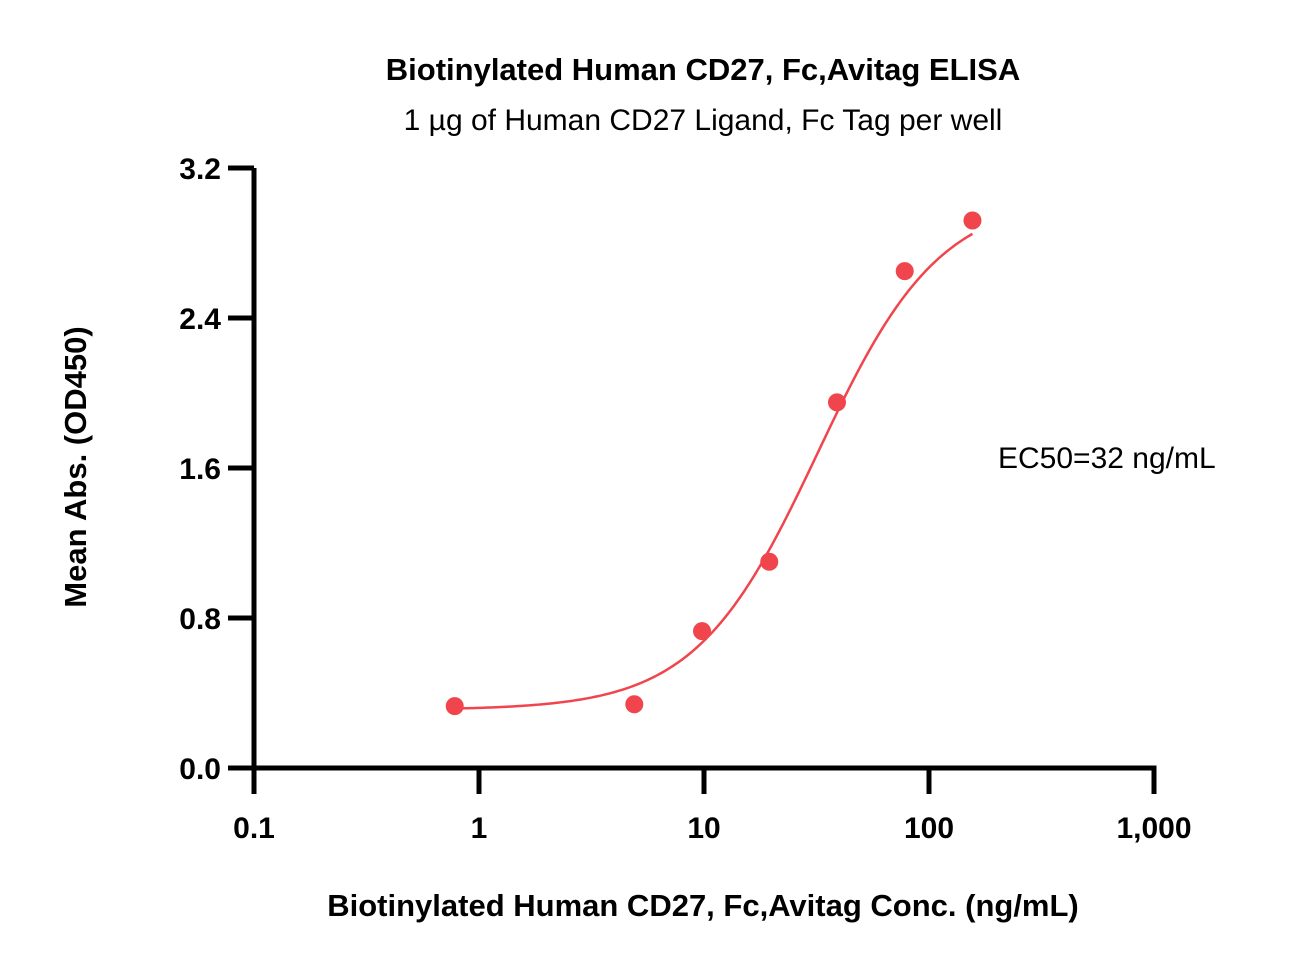 This screenshot has width=1304, height=972. What do you see at coordinates (75, 466) in the screenshot?
I see `y-axis-title: Mean Abs. (OD450)` at bounding box center [75, 466].